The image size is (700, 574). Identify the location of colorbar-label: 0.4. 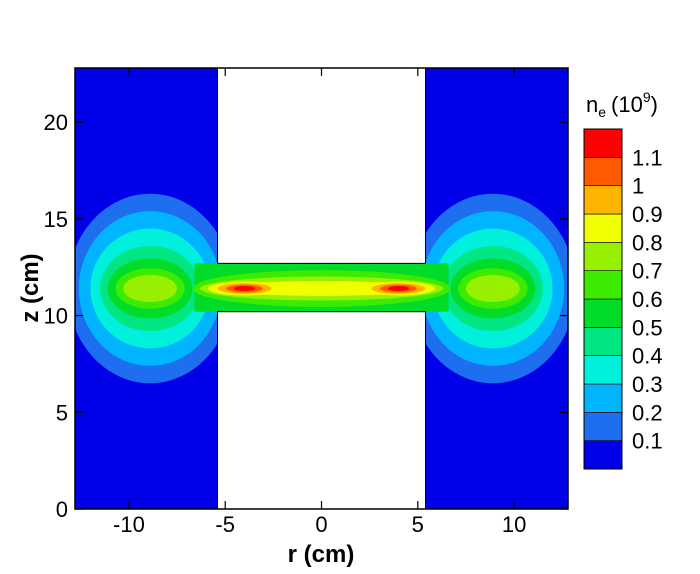
(647, 356).